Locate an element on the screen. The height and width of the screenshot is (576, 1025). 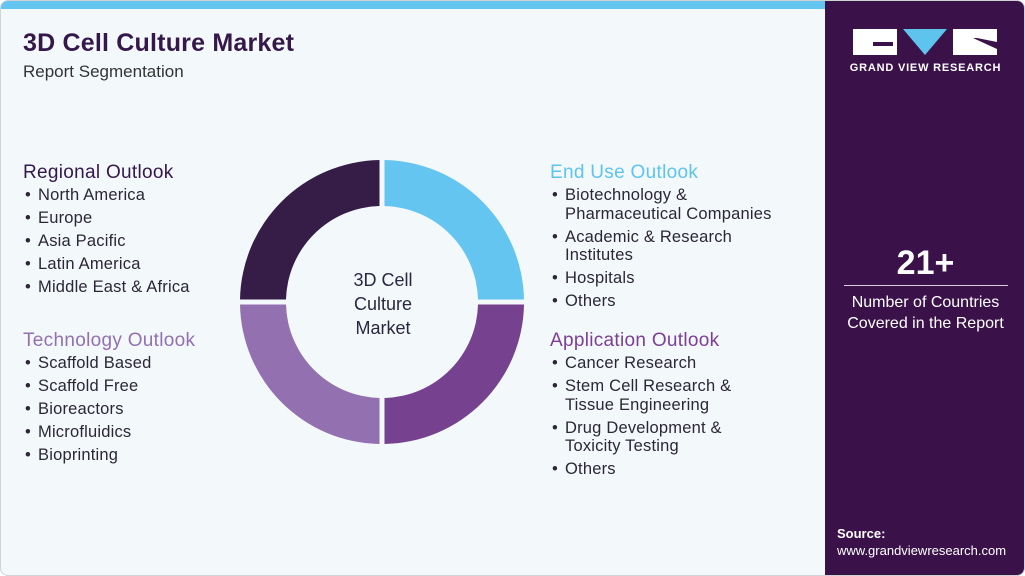
logo-wordmark: GRAND VIEW RESEARCH is located at coordinates (925, 68).